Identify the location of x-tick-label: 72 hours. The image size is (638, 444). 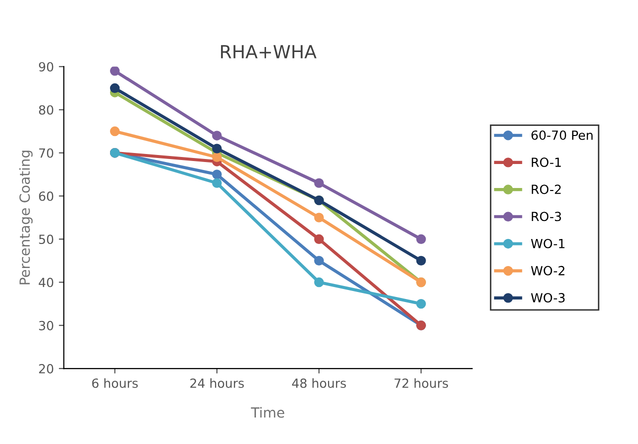
(421, 383).